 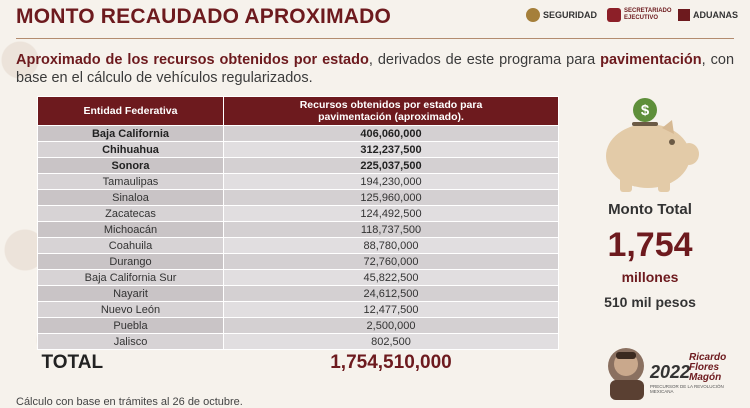 What do you see at coordinates (130, 341) in the screenshot?
I see `state-cell: Jalisco` at bounding box center [130, 341].